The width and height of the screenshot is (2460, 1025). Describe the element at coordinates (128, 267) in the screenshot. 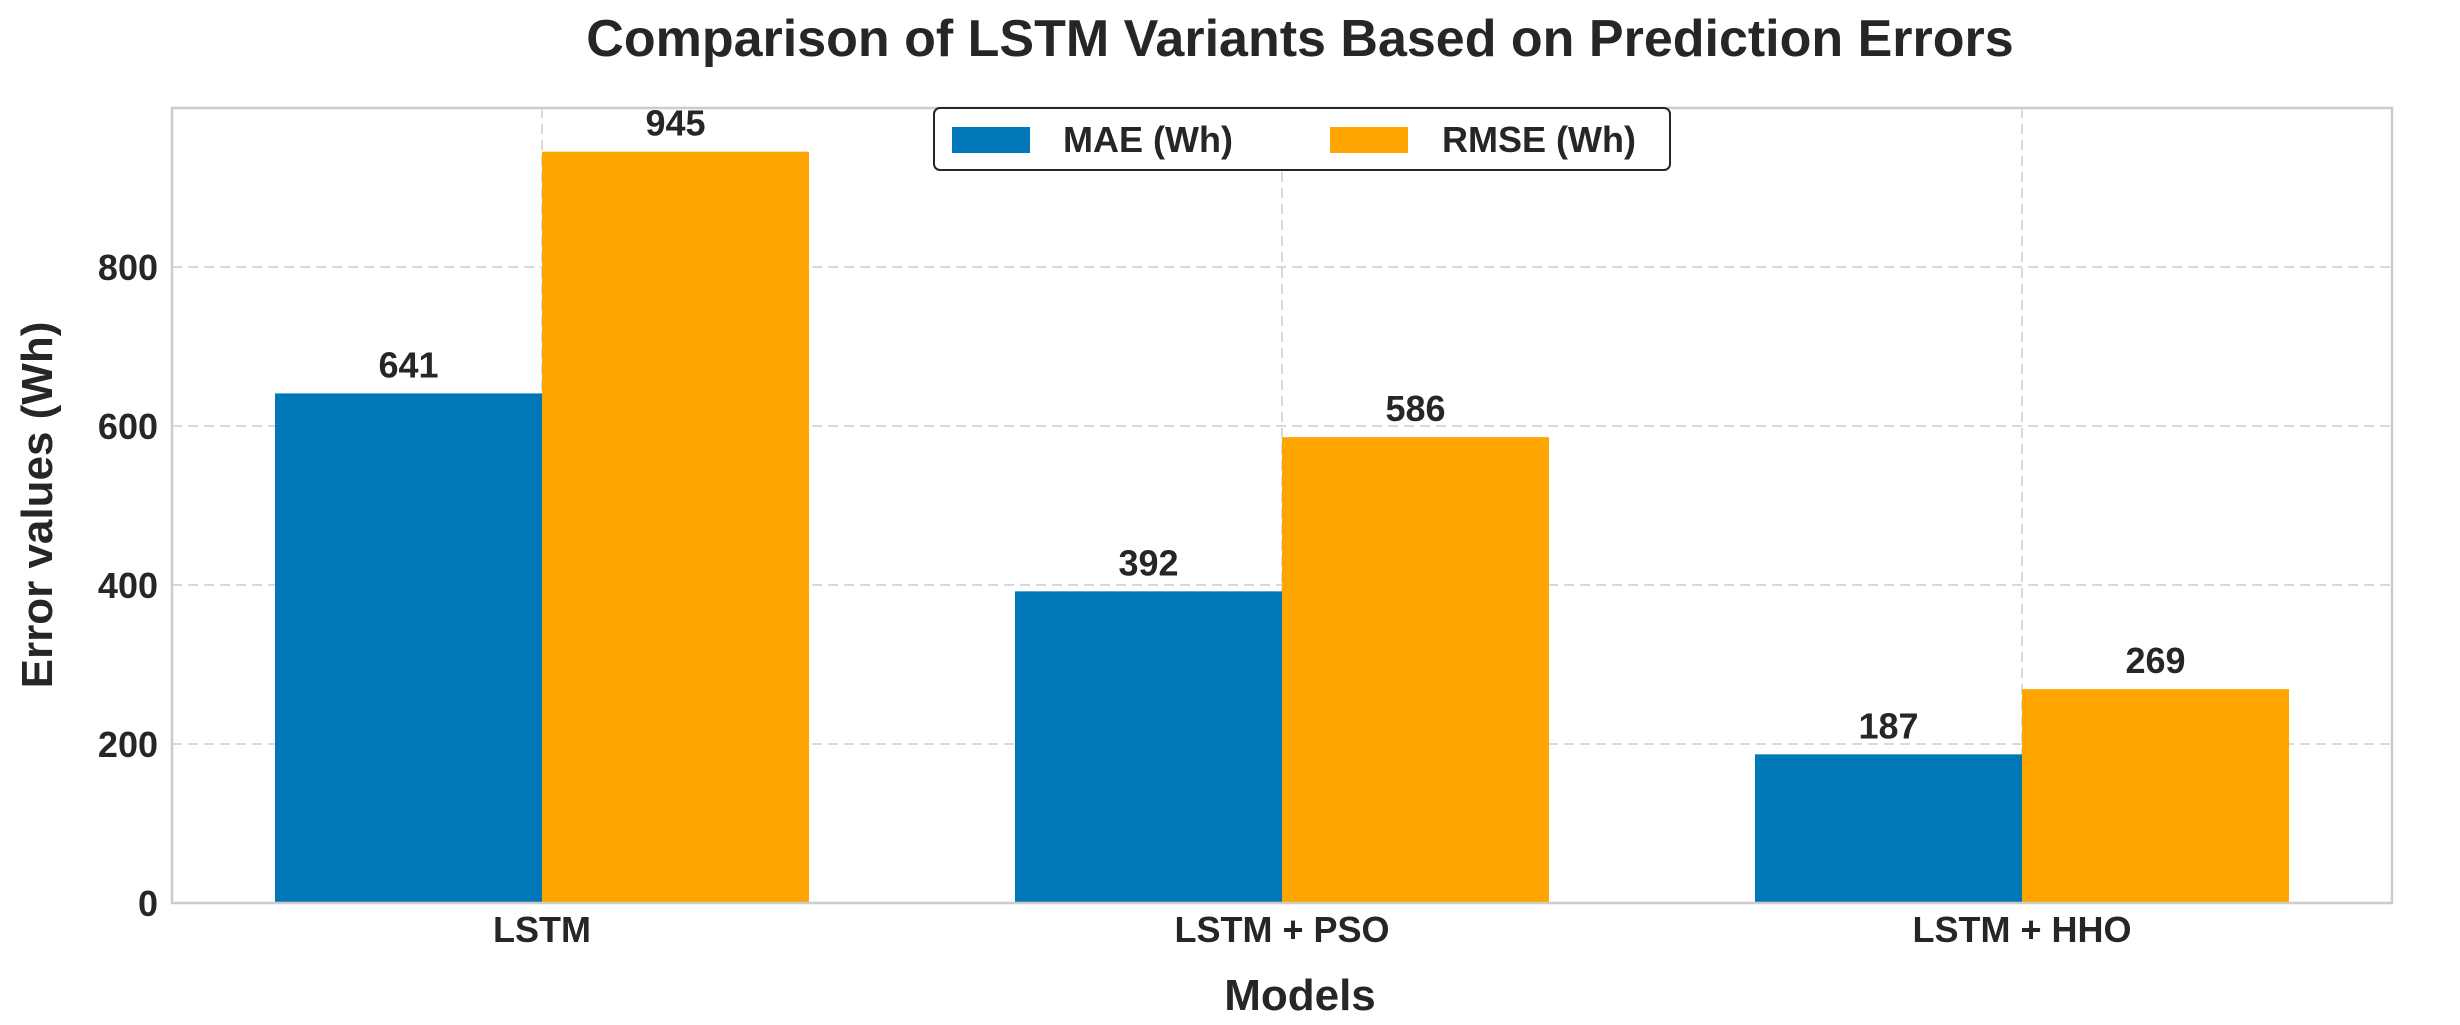

I see `y-tick-label: 800` at that location.